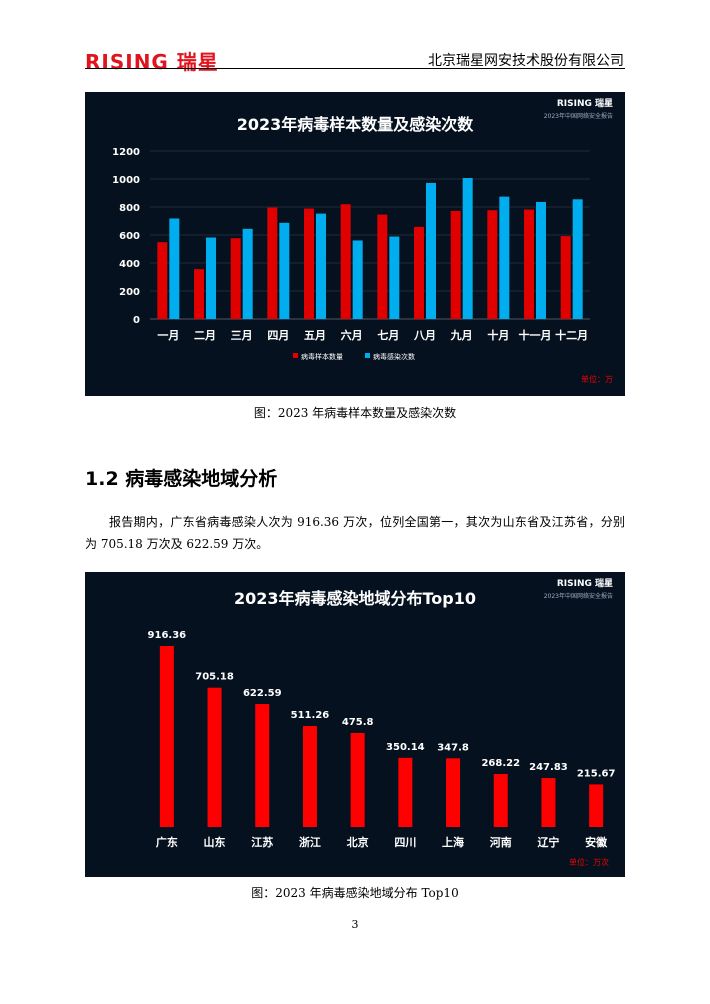 Image resolution: width=710 pixels, height=1004 pixels. What do you see at coordinates (597, 379) in the screenshot?
I see `unit-label: 单位：万` at bounding box center [597, 379].